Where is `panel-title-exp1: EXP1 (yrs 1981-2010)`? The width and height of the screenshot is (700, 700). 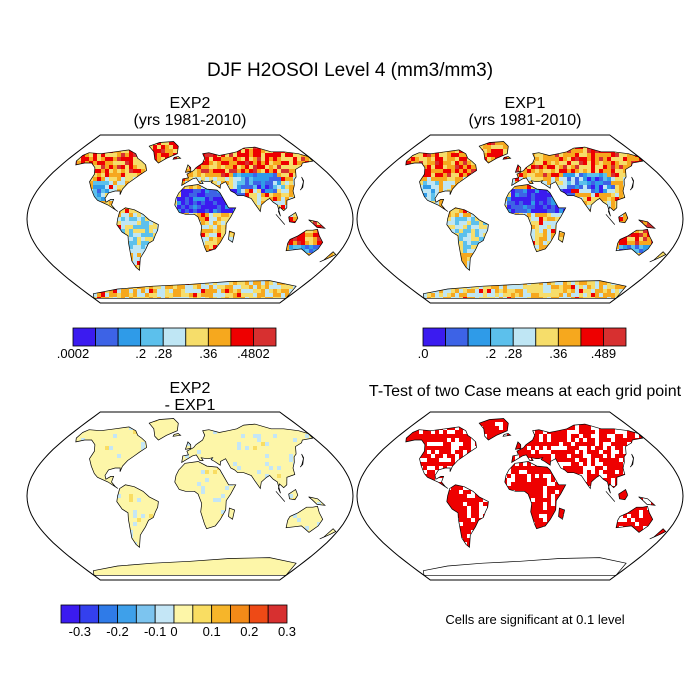
panel-title-exp1: EXP1 (yrs 1981-2010) is located at coordinates (525, 112).